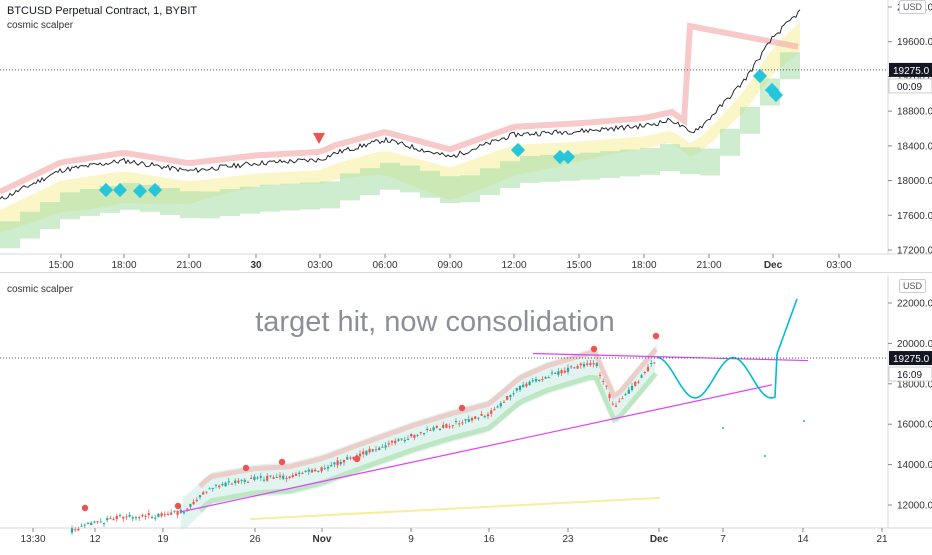 The image size is (932, 555). I want to click on currency-label-bottom: USD, so click(913, 286).